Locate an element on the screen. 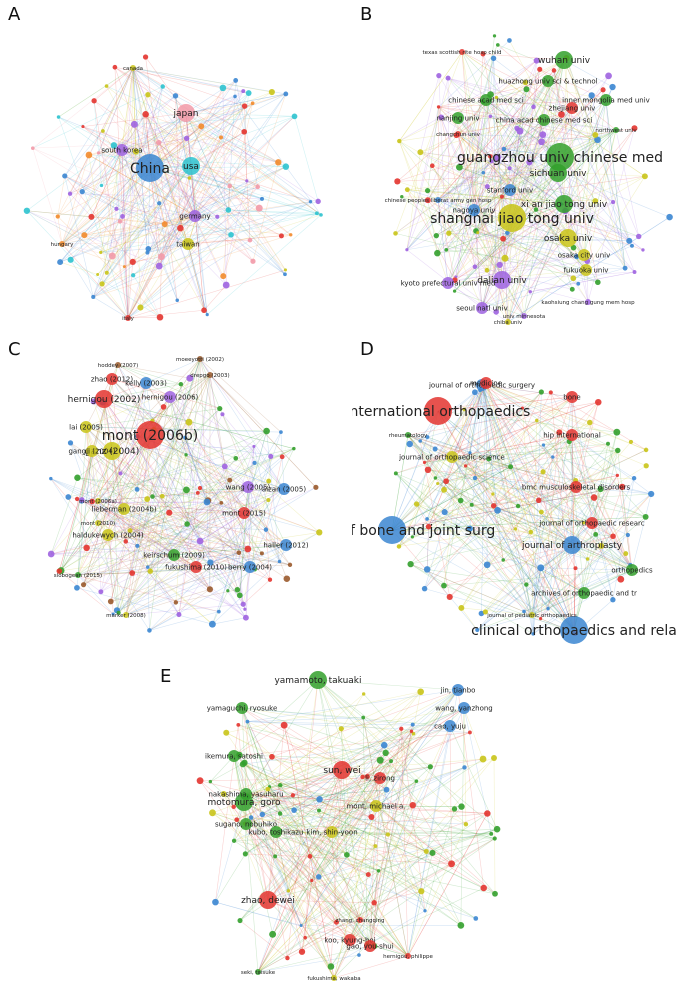 The width and height of the screenshot is (696, 986). network-node: mont (2010) is located at coordinates (98, 523).